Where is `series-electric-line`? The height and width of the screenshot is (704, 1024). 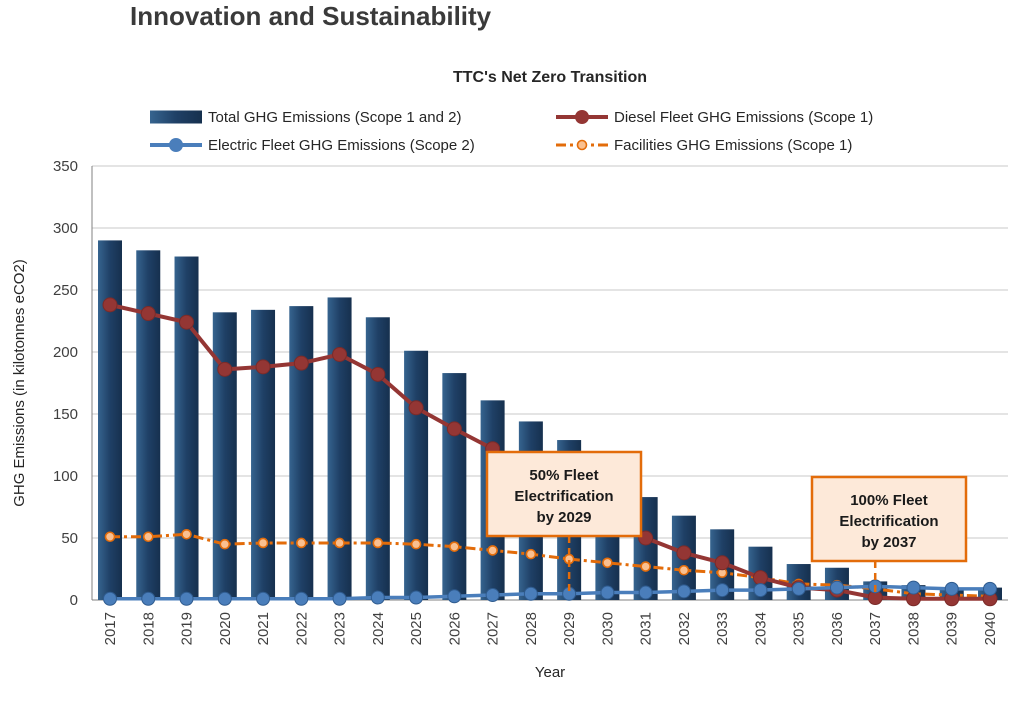
series-electric-line is located at coordinates (550, 592).